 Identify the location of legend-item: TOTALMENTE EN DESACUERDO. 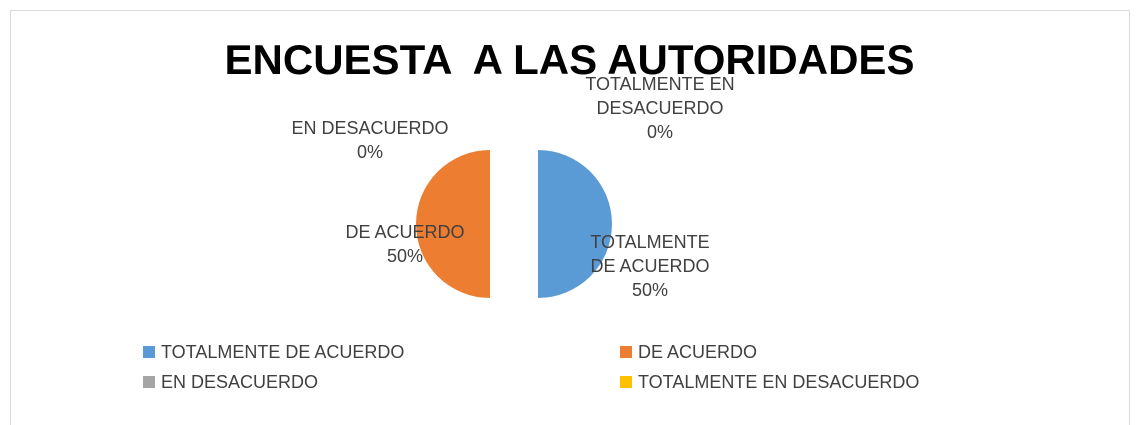
(769, 382).